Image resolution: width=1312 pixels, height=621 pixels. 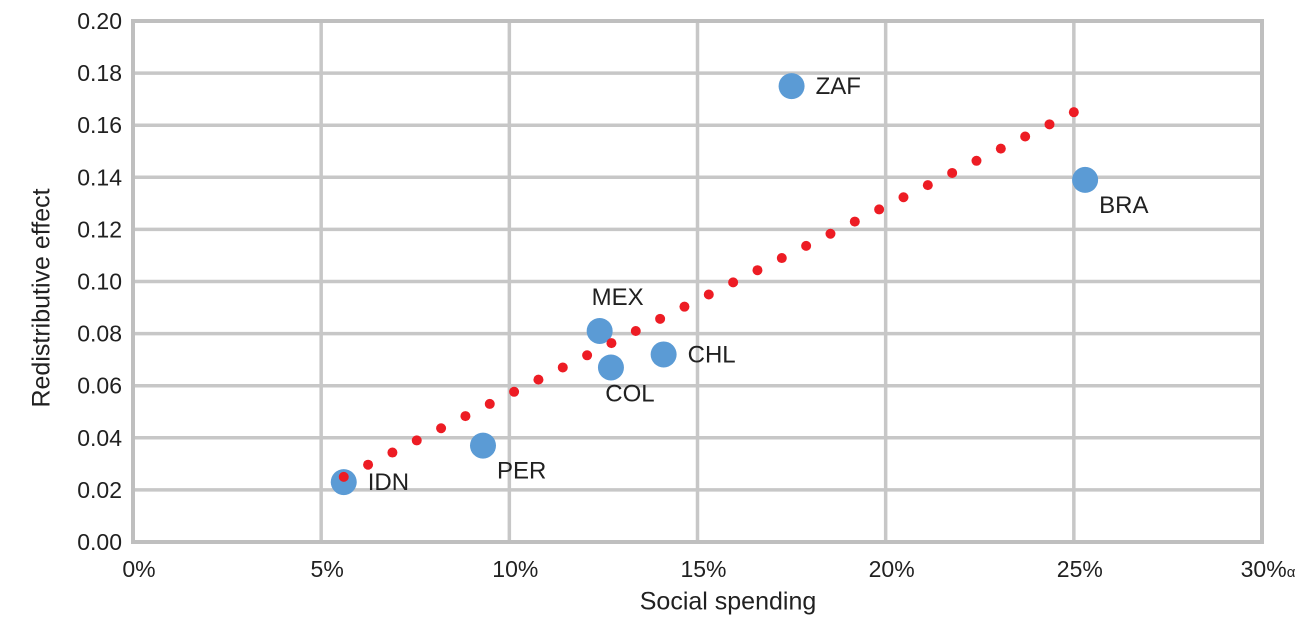 I want to click on x-tick-label: 0%, so click(x=138, y=569).